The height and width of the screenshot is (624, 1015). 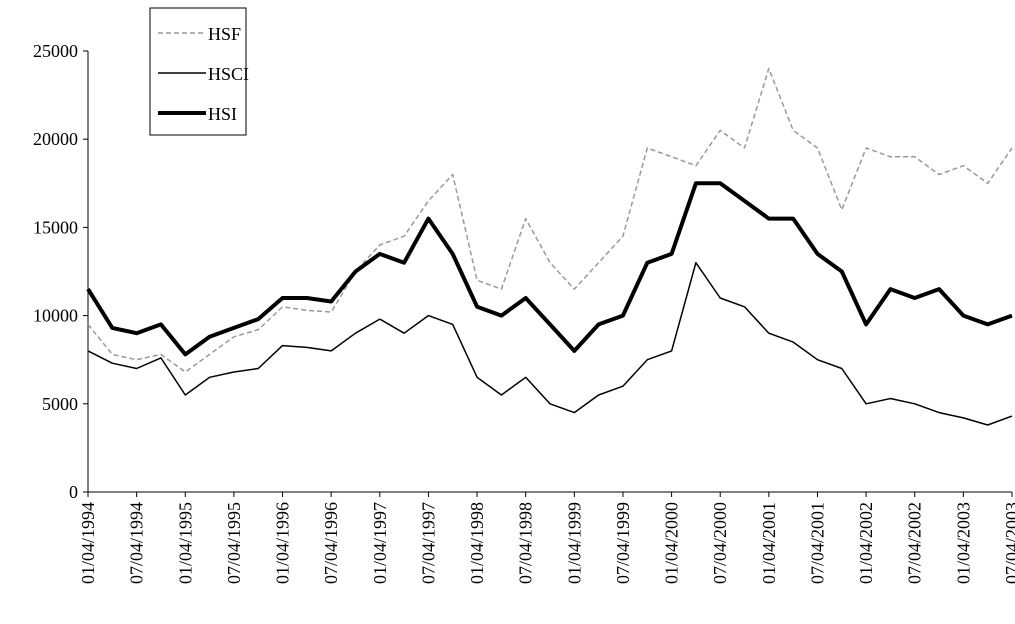 What do you see at coordinates (55, 316) in the screenshot?
I see `y-tick-label: 10000` at bounding box center [55, 316].